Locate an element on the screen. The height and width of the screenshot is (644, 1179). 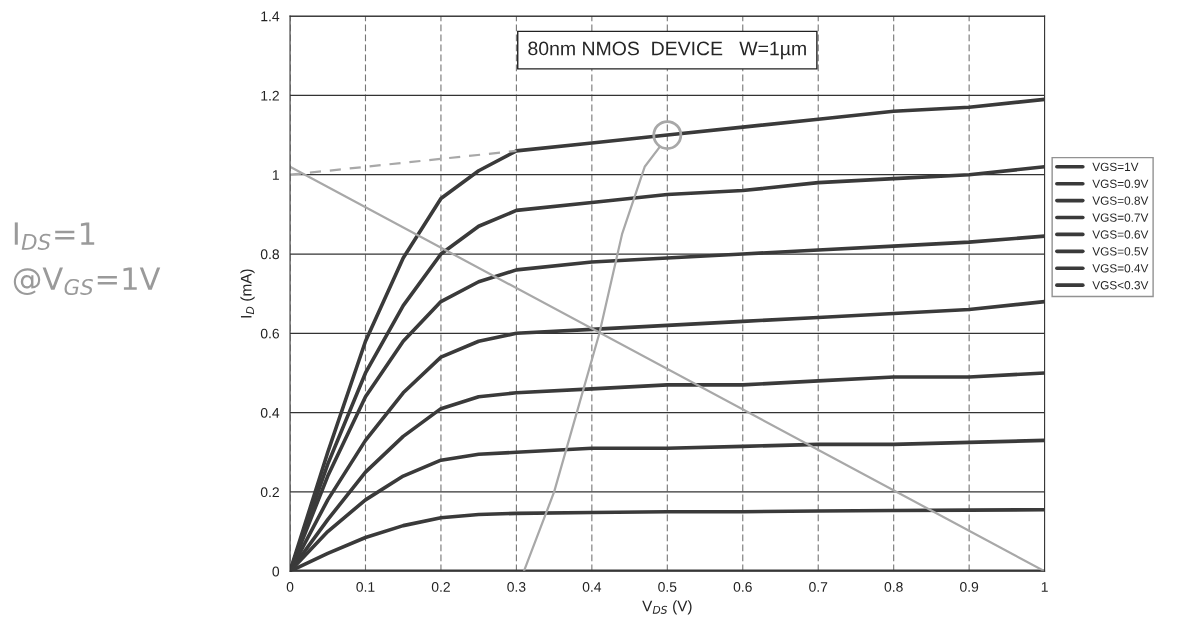
x-tick-label: 0 is located at coordinates (290, 587).